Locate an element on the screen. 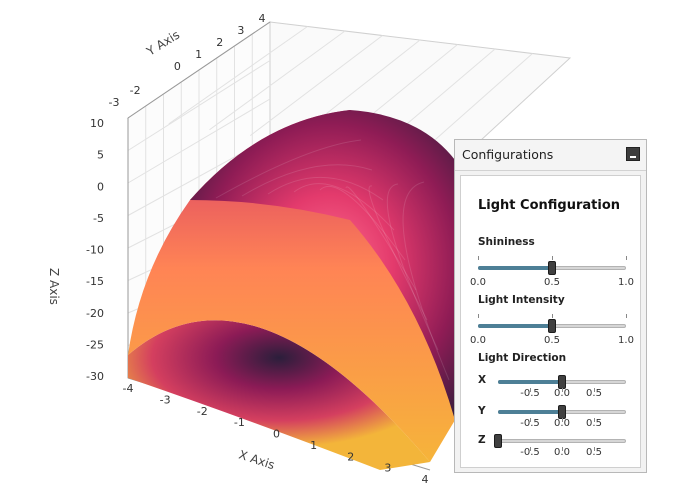  intensity-mid-label: 0.5 is located at coordinates (552, 340).